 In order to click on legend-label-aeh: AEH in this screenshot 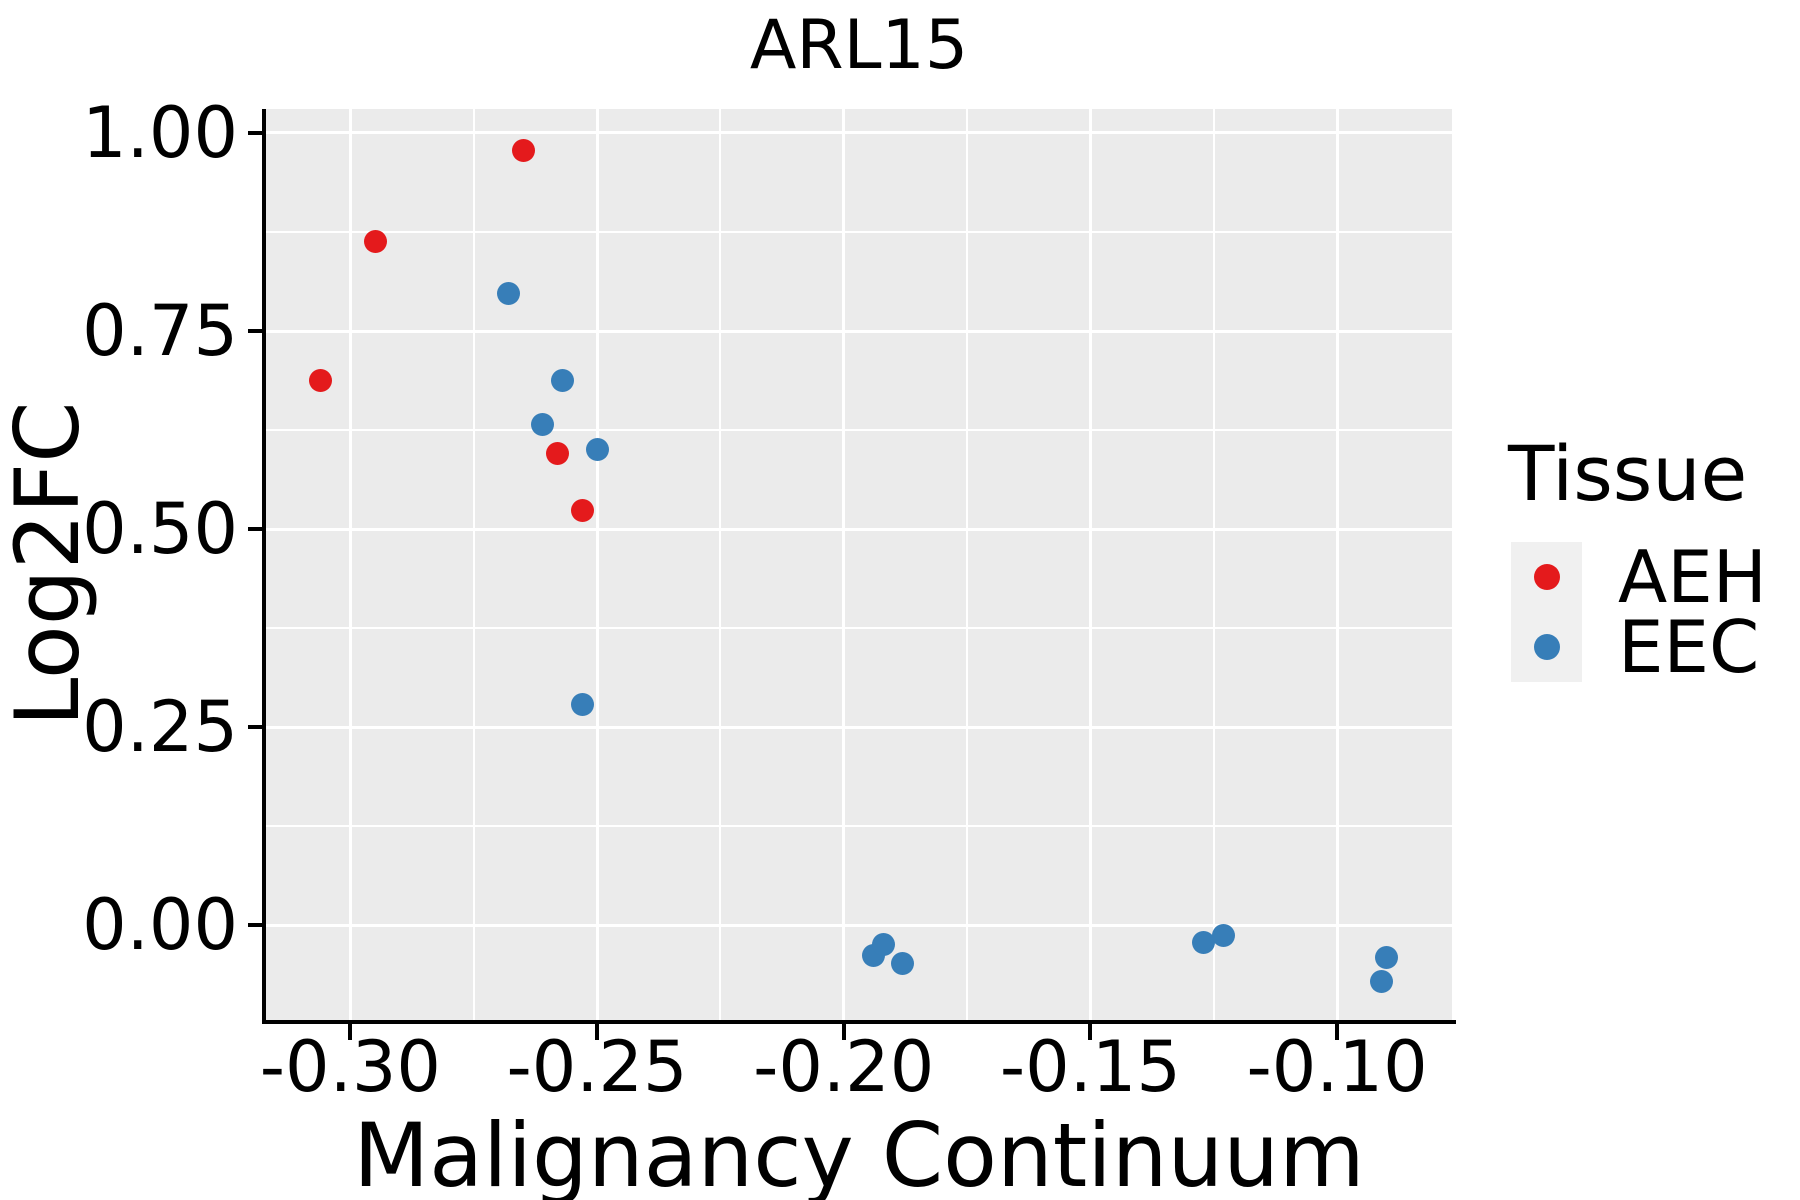, I will do `click(1692, 577)`.